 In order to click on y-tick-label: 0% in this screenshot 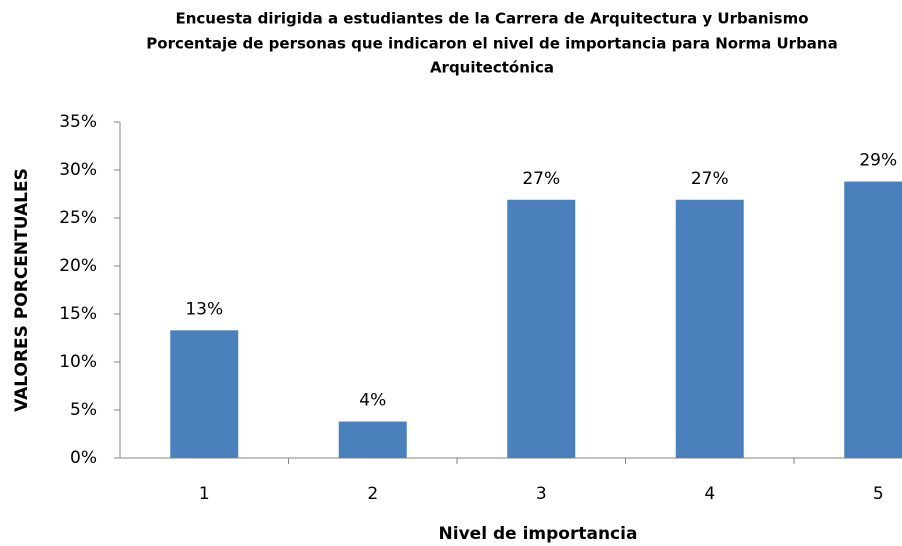, I will do `click(83, 458)`.